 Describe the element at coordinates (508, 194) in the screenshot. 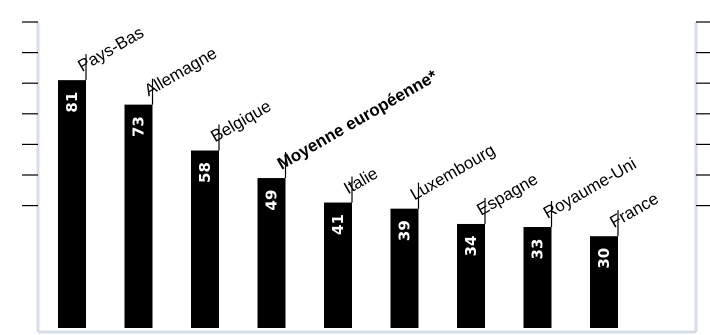

I see `category-label: Espagne` at that location.